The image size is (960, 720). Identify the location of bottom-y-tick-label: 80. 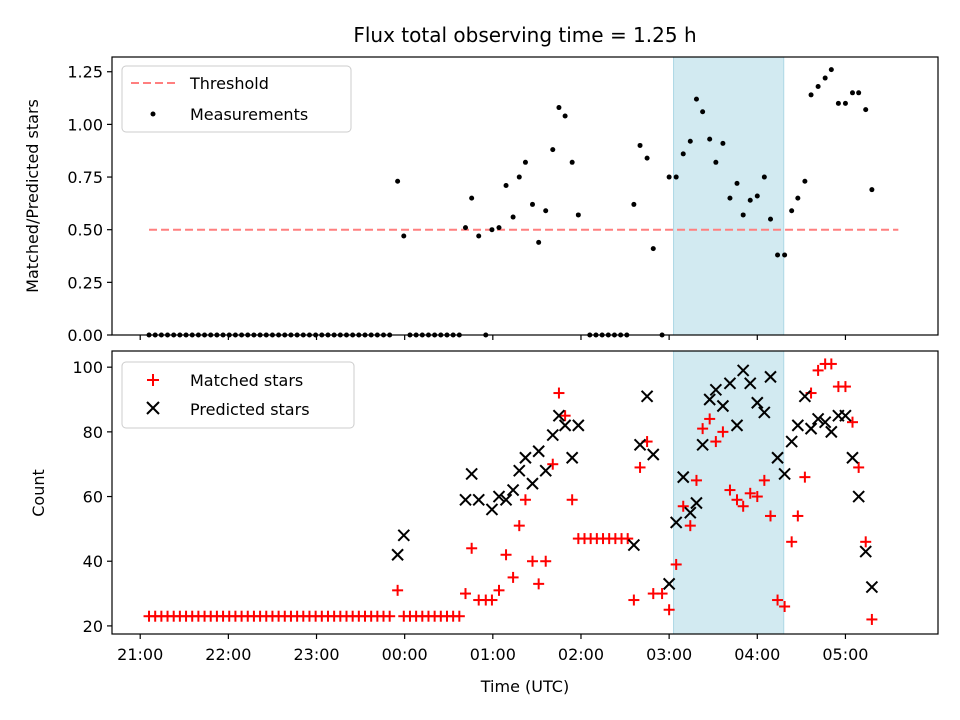
(93, 432).